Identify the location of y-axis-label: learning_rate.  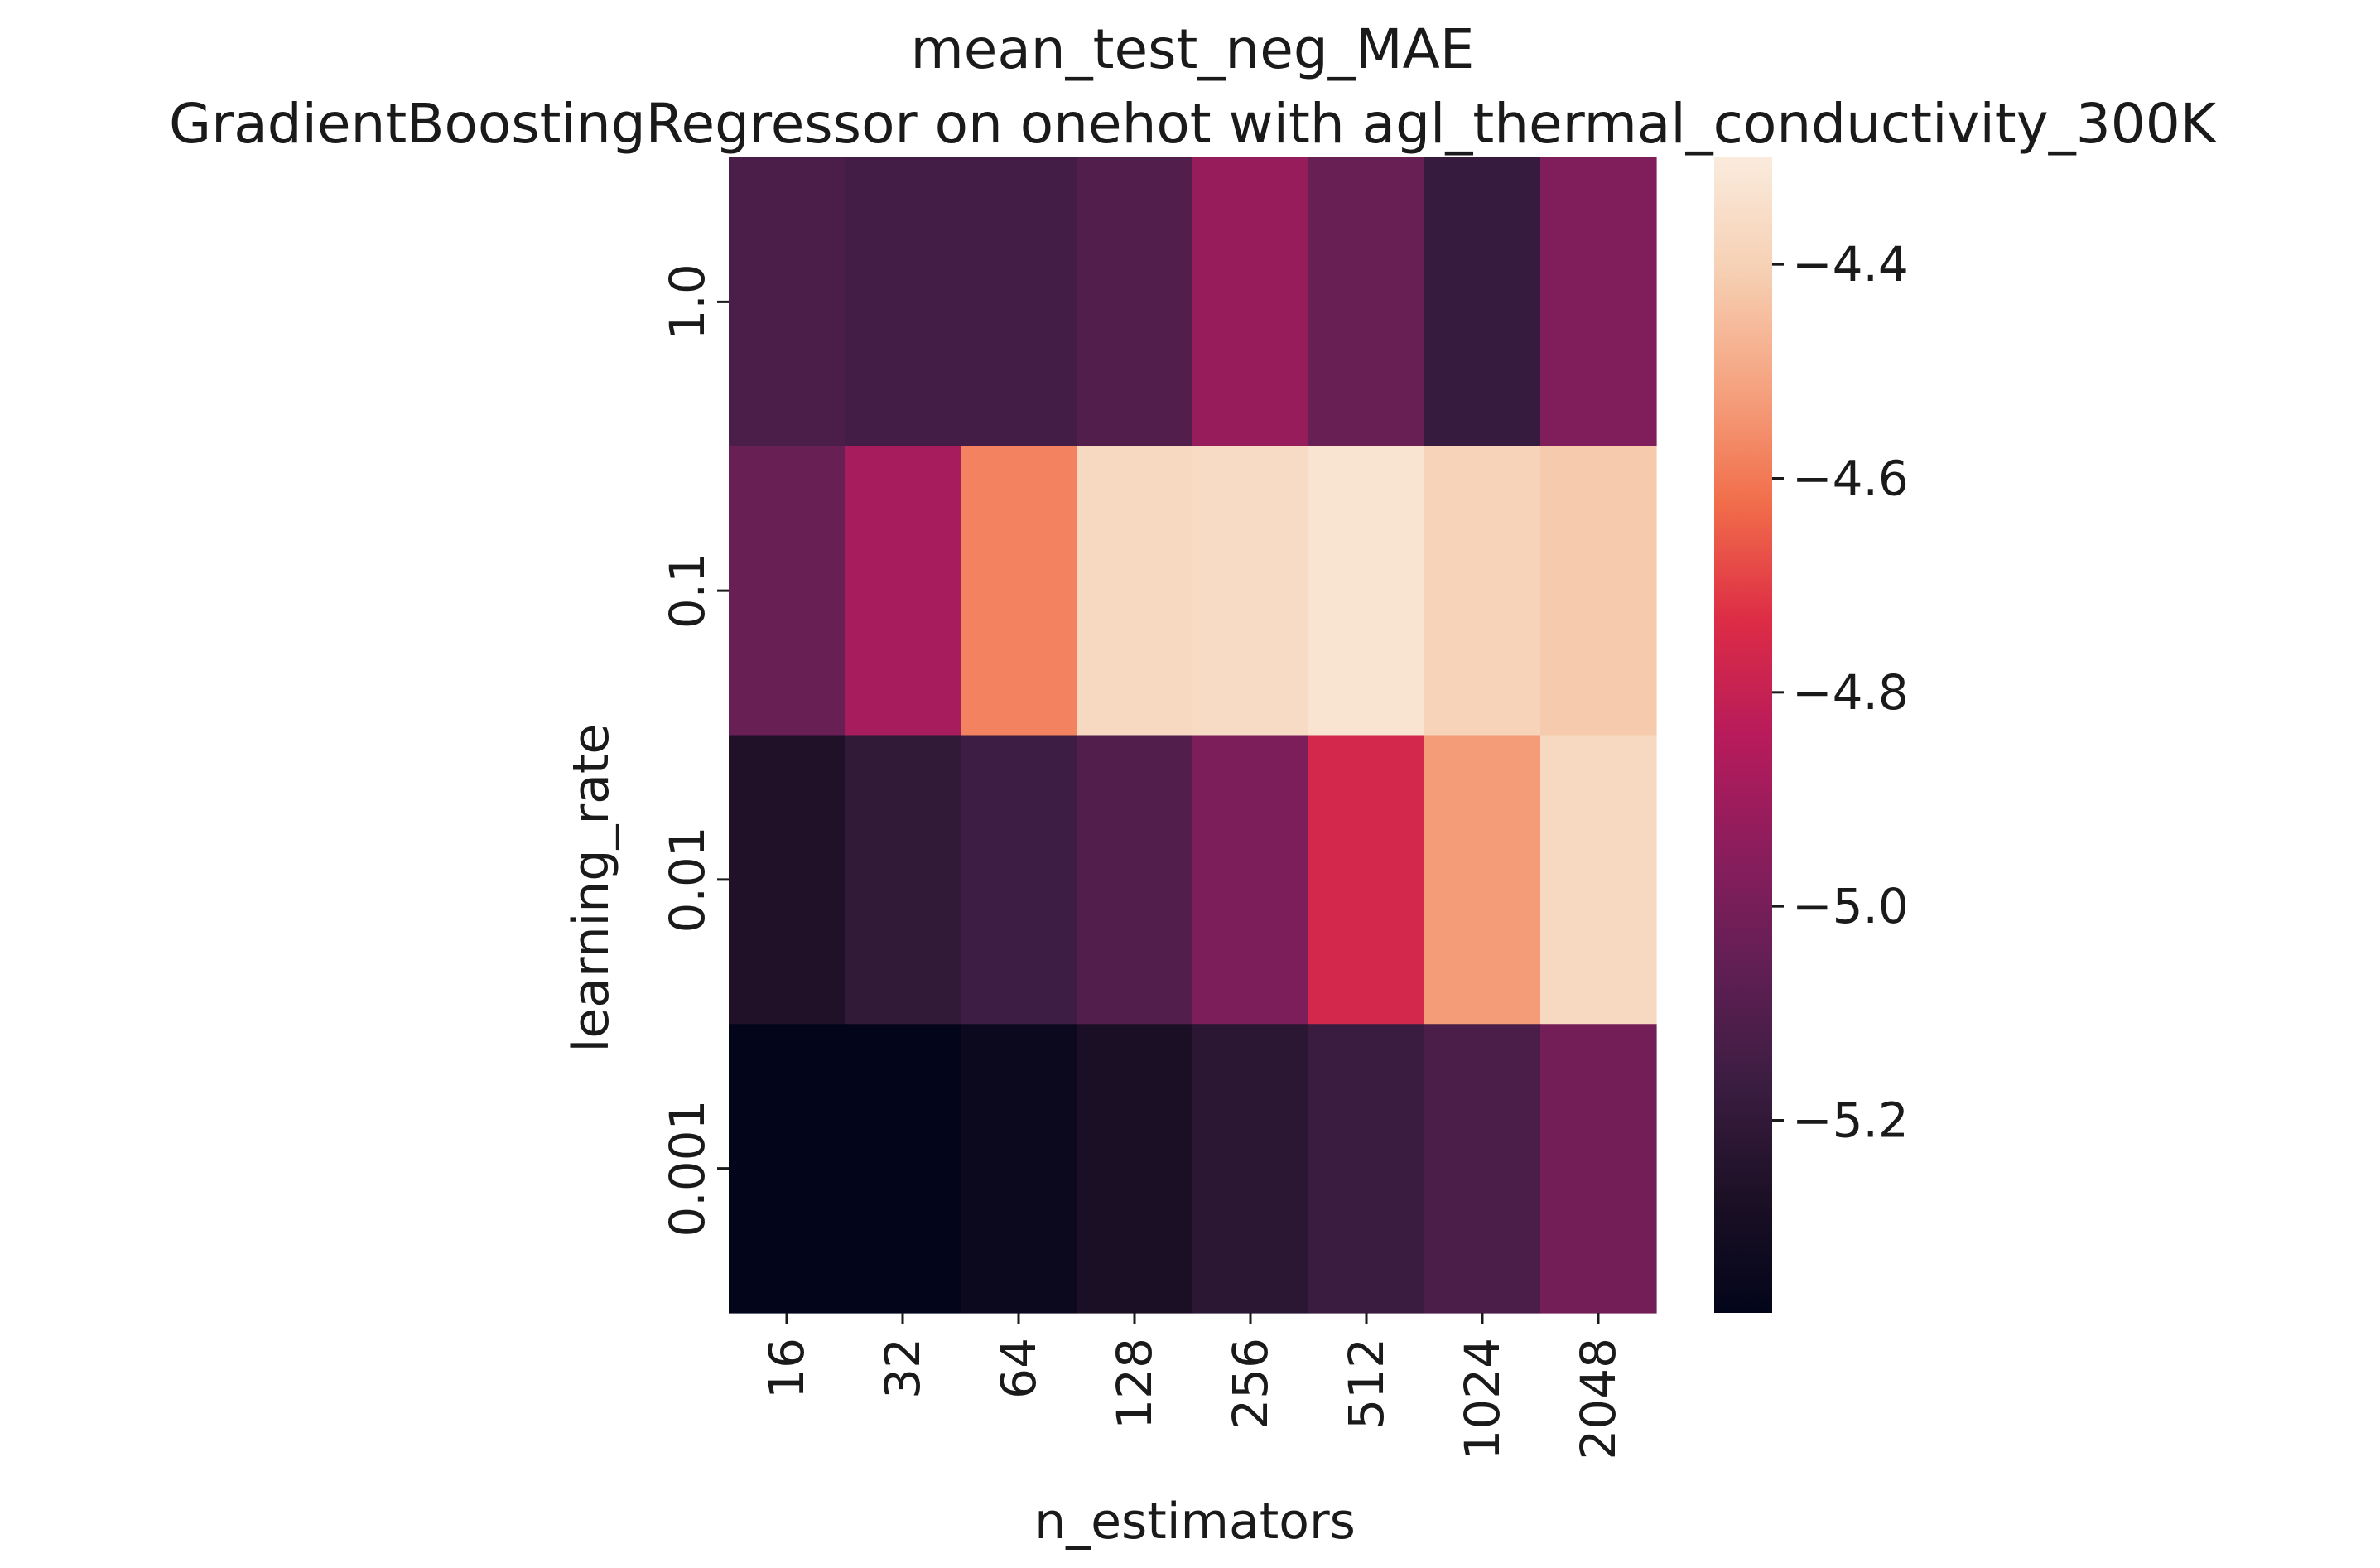
(591, 888).